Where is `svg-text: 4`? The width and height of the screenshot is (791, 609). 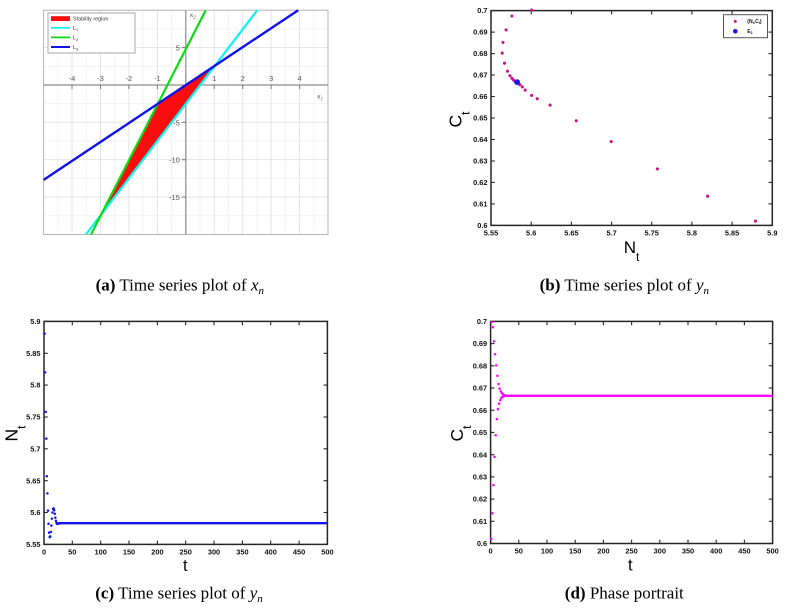
svg-text: 4 is located at coordinates (300, 78).